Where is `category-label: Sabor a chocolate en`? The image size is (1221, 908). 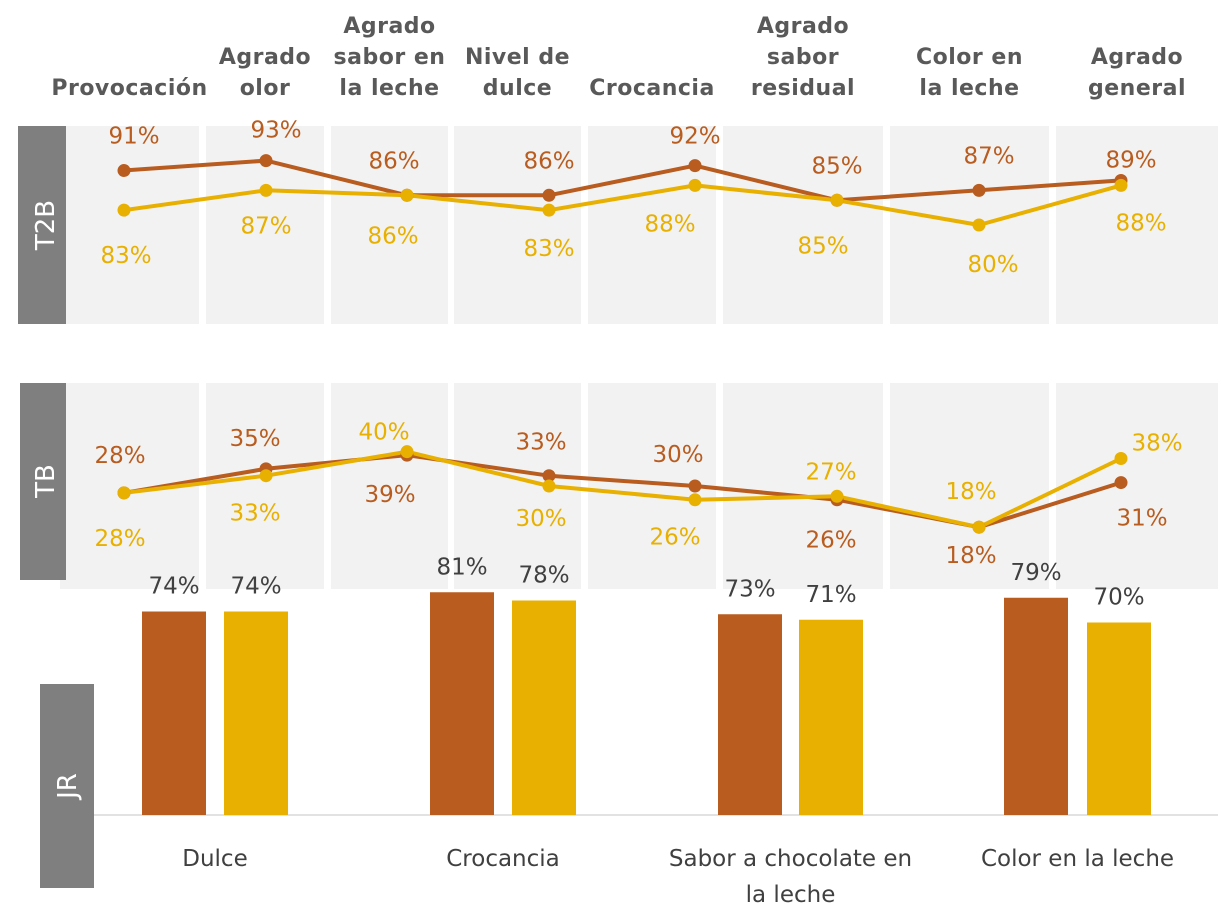
category-label: Sabor a chocolate en is located at coordinates (790, 859).